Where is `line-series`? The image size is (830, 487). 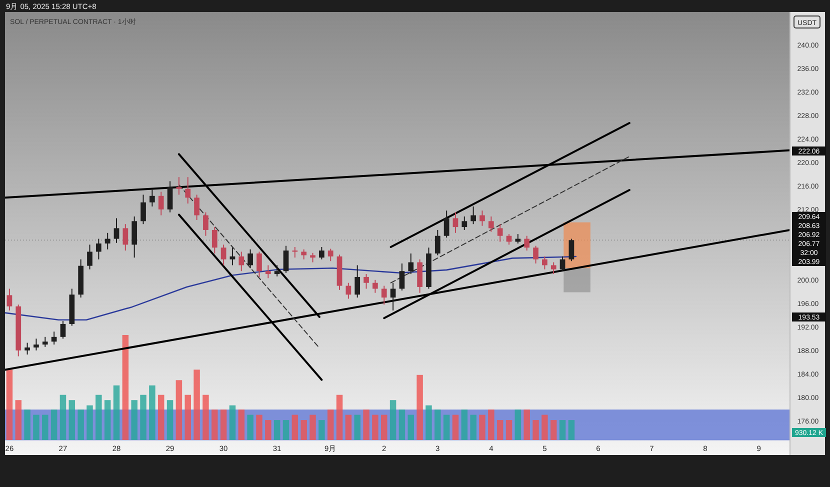
line-series is located at coordinates (291, 288).